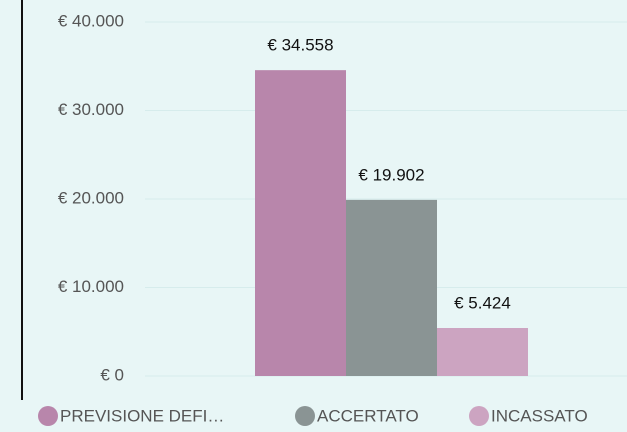 The height and width of the screenshot is (432, 627). What do you see at coordinates (391, 174) in the screenshot?
I see `data-label: € 19.902` at bounding box center [391, 174].